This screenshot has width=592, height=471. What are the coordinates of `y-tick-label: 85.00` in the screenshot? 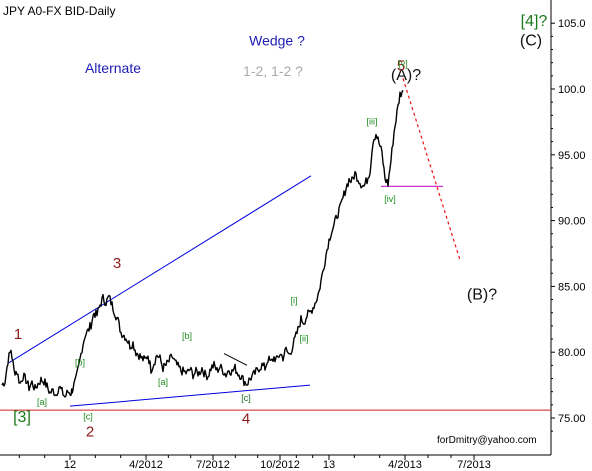 It's located at (572, 287).